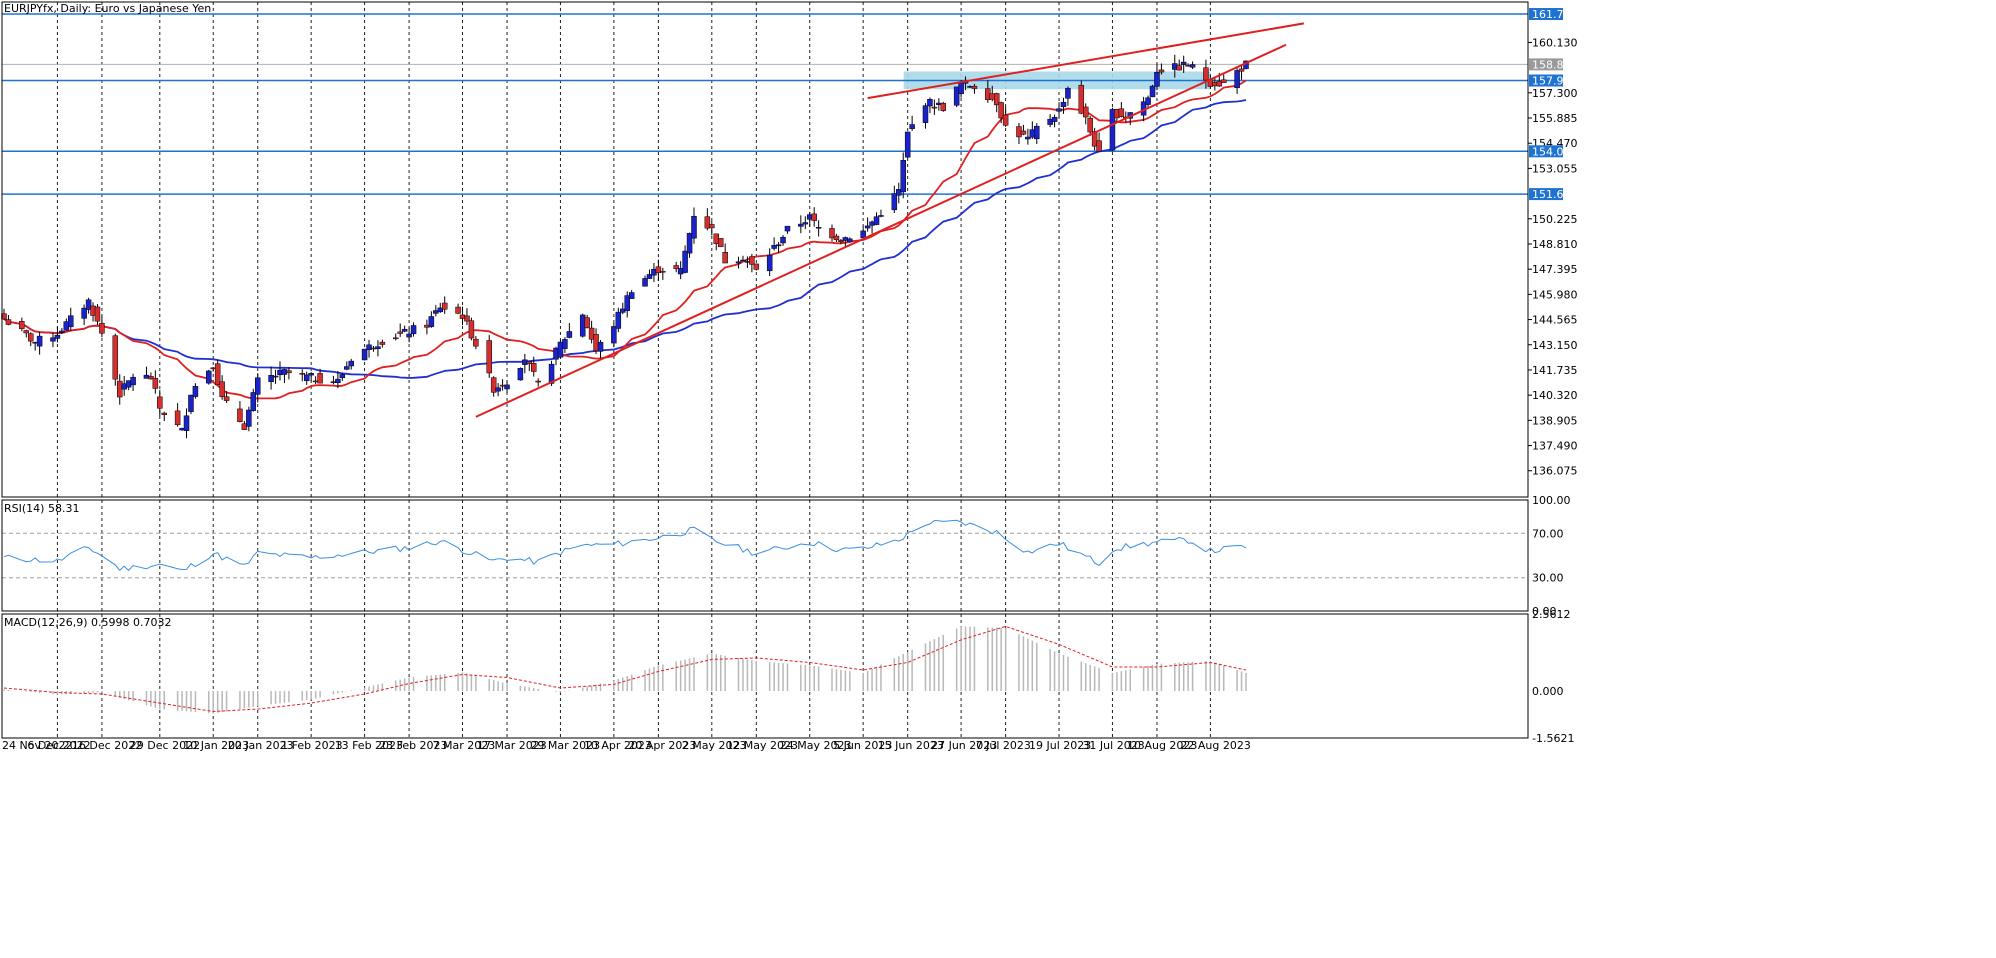 This screenshot has width=1996, height=958. What do you see at coordinates (165, 745) in the screenshot?
I see `x-tick-label: 29 Dec 2022` at bounding box center [165, 745].